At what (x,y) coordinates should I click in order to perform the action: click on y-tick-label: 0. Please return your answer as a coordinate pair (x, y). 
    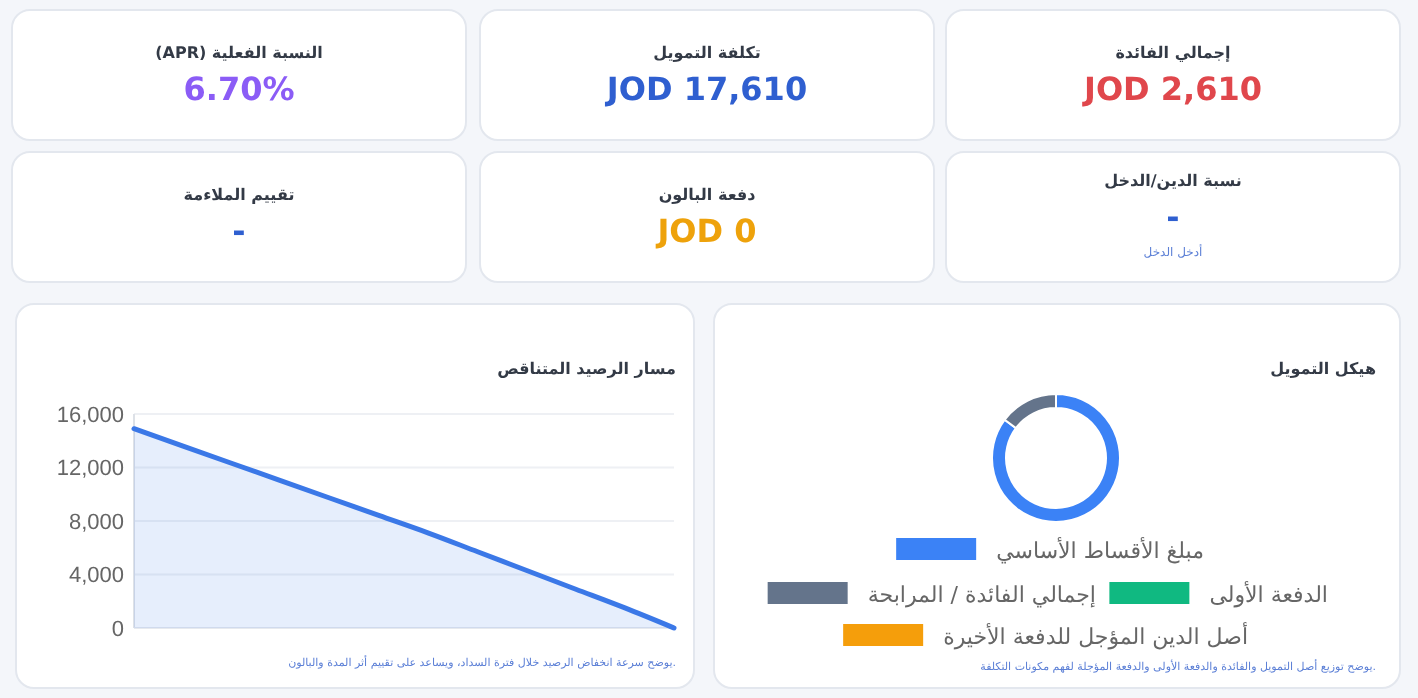
    Looking at the image, I should click on (117, 629).